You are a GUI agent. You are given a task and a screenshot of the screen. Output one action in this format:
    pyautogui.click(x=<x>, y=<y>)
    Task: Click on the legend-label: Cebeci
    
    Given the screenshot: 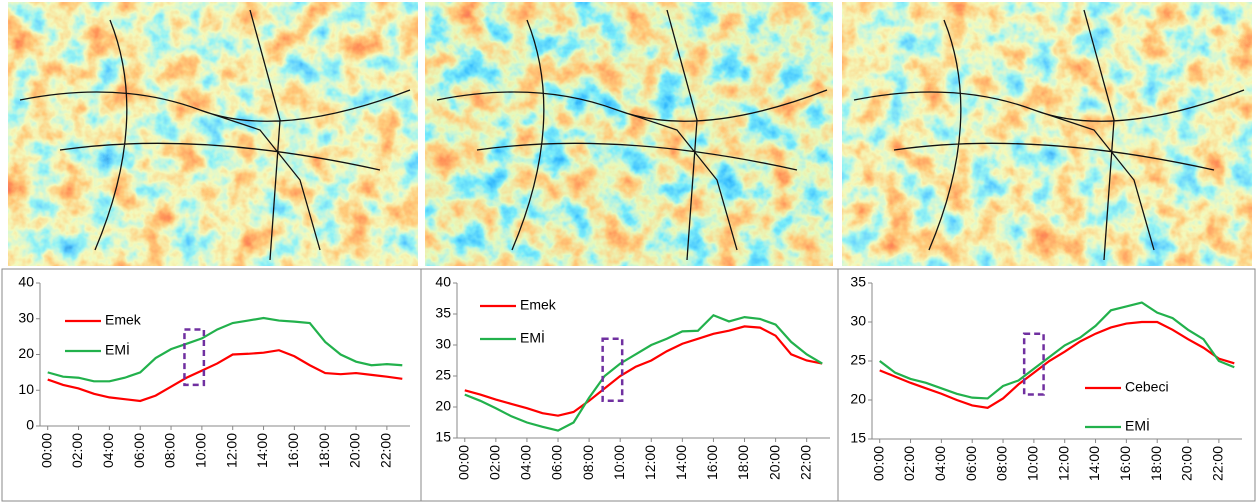 What is the action you would take?
    pyautogui.click(x=1147, y=387)
    